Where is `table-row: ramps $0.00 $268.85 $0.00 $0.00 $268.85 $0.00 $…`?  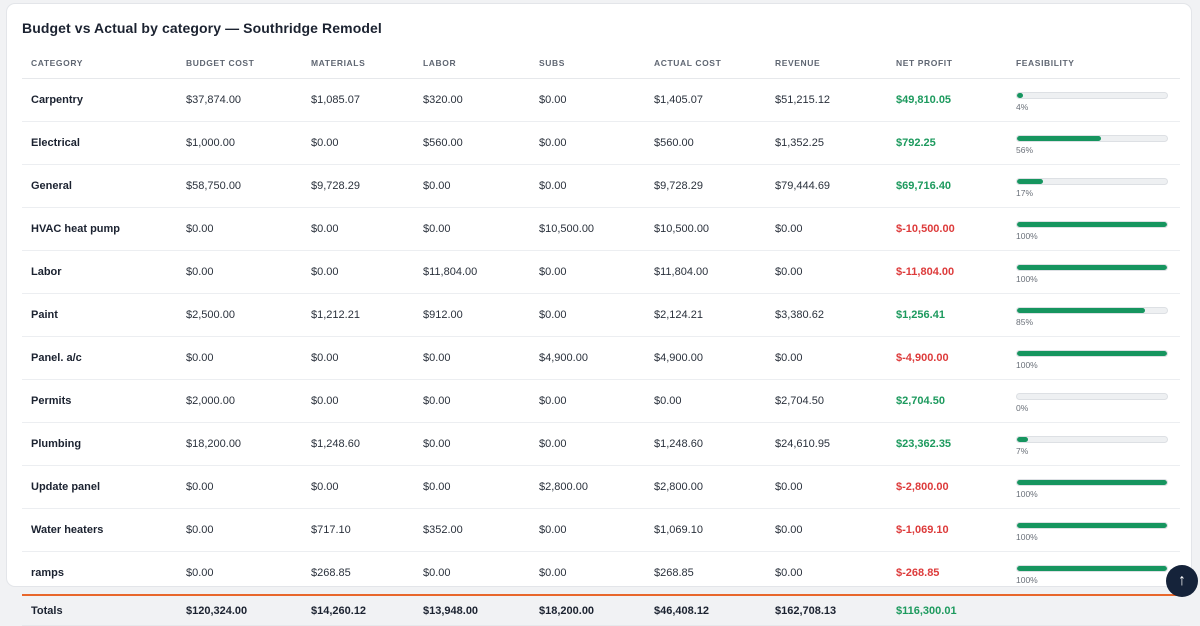
table-row: ramps $0.00 $268.85 $0.00 $0.00 $268.85 $0.00 $… is located at coordinates (601, 573).